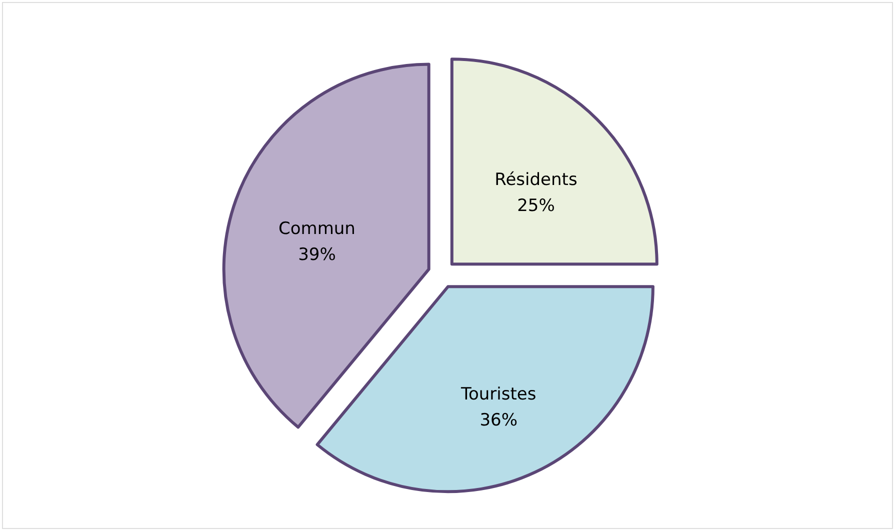 The height and width of the screenshot is (530, 894). Describe the element at coordinates (498, 394) in the screenshot. I see `slice-label: Touristes` at that location.